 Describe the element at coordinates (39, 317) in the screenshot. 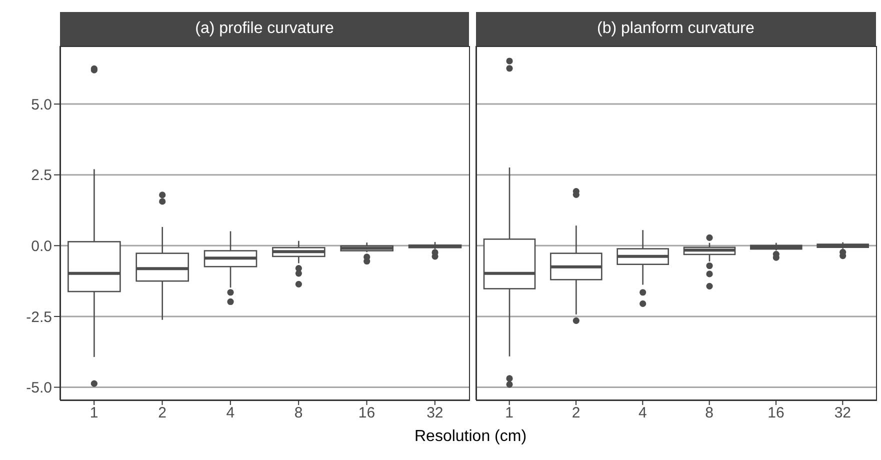

I see `y-tick-label: -2.5` at that location.